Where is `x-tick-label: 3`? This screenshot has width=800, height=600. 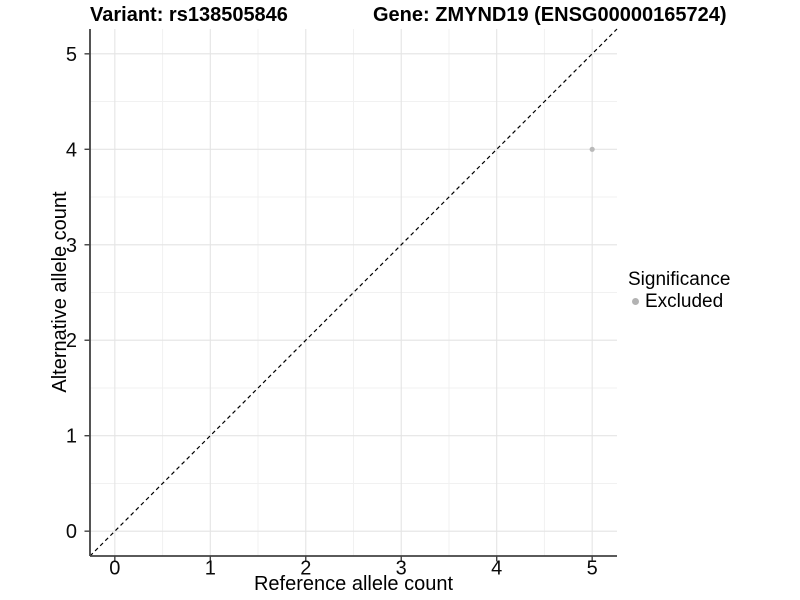
x-tick-label: 3 is located at coordinates (401, 569).